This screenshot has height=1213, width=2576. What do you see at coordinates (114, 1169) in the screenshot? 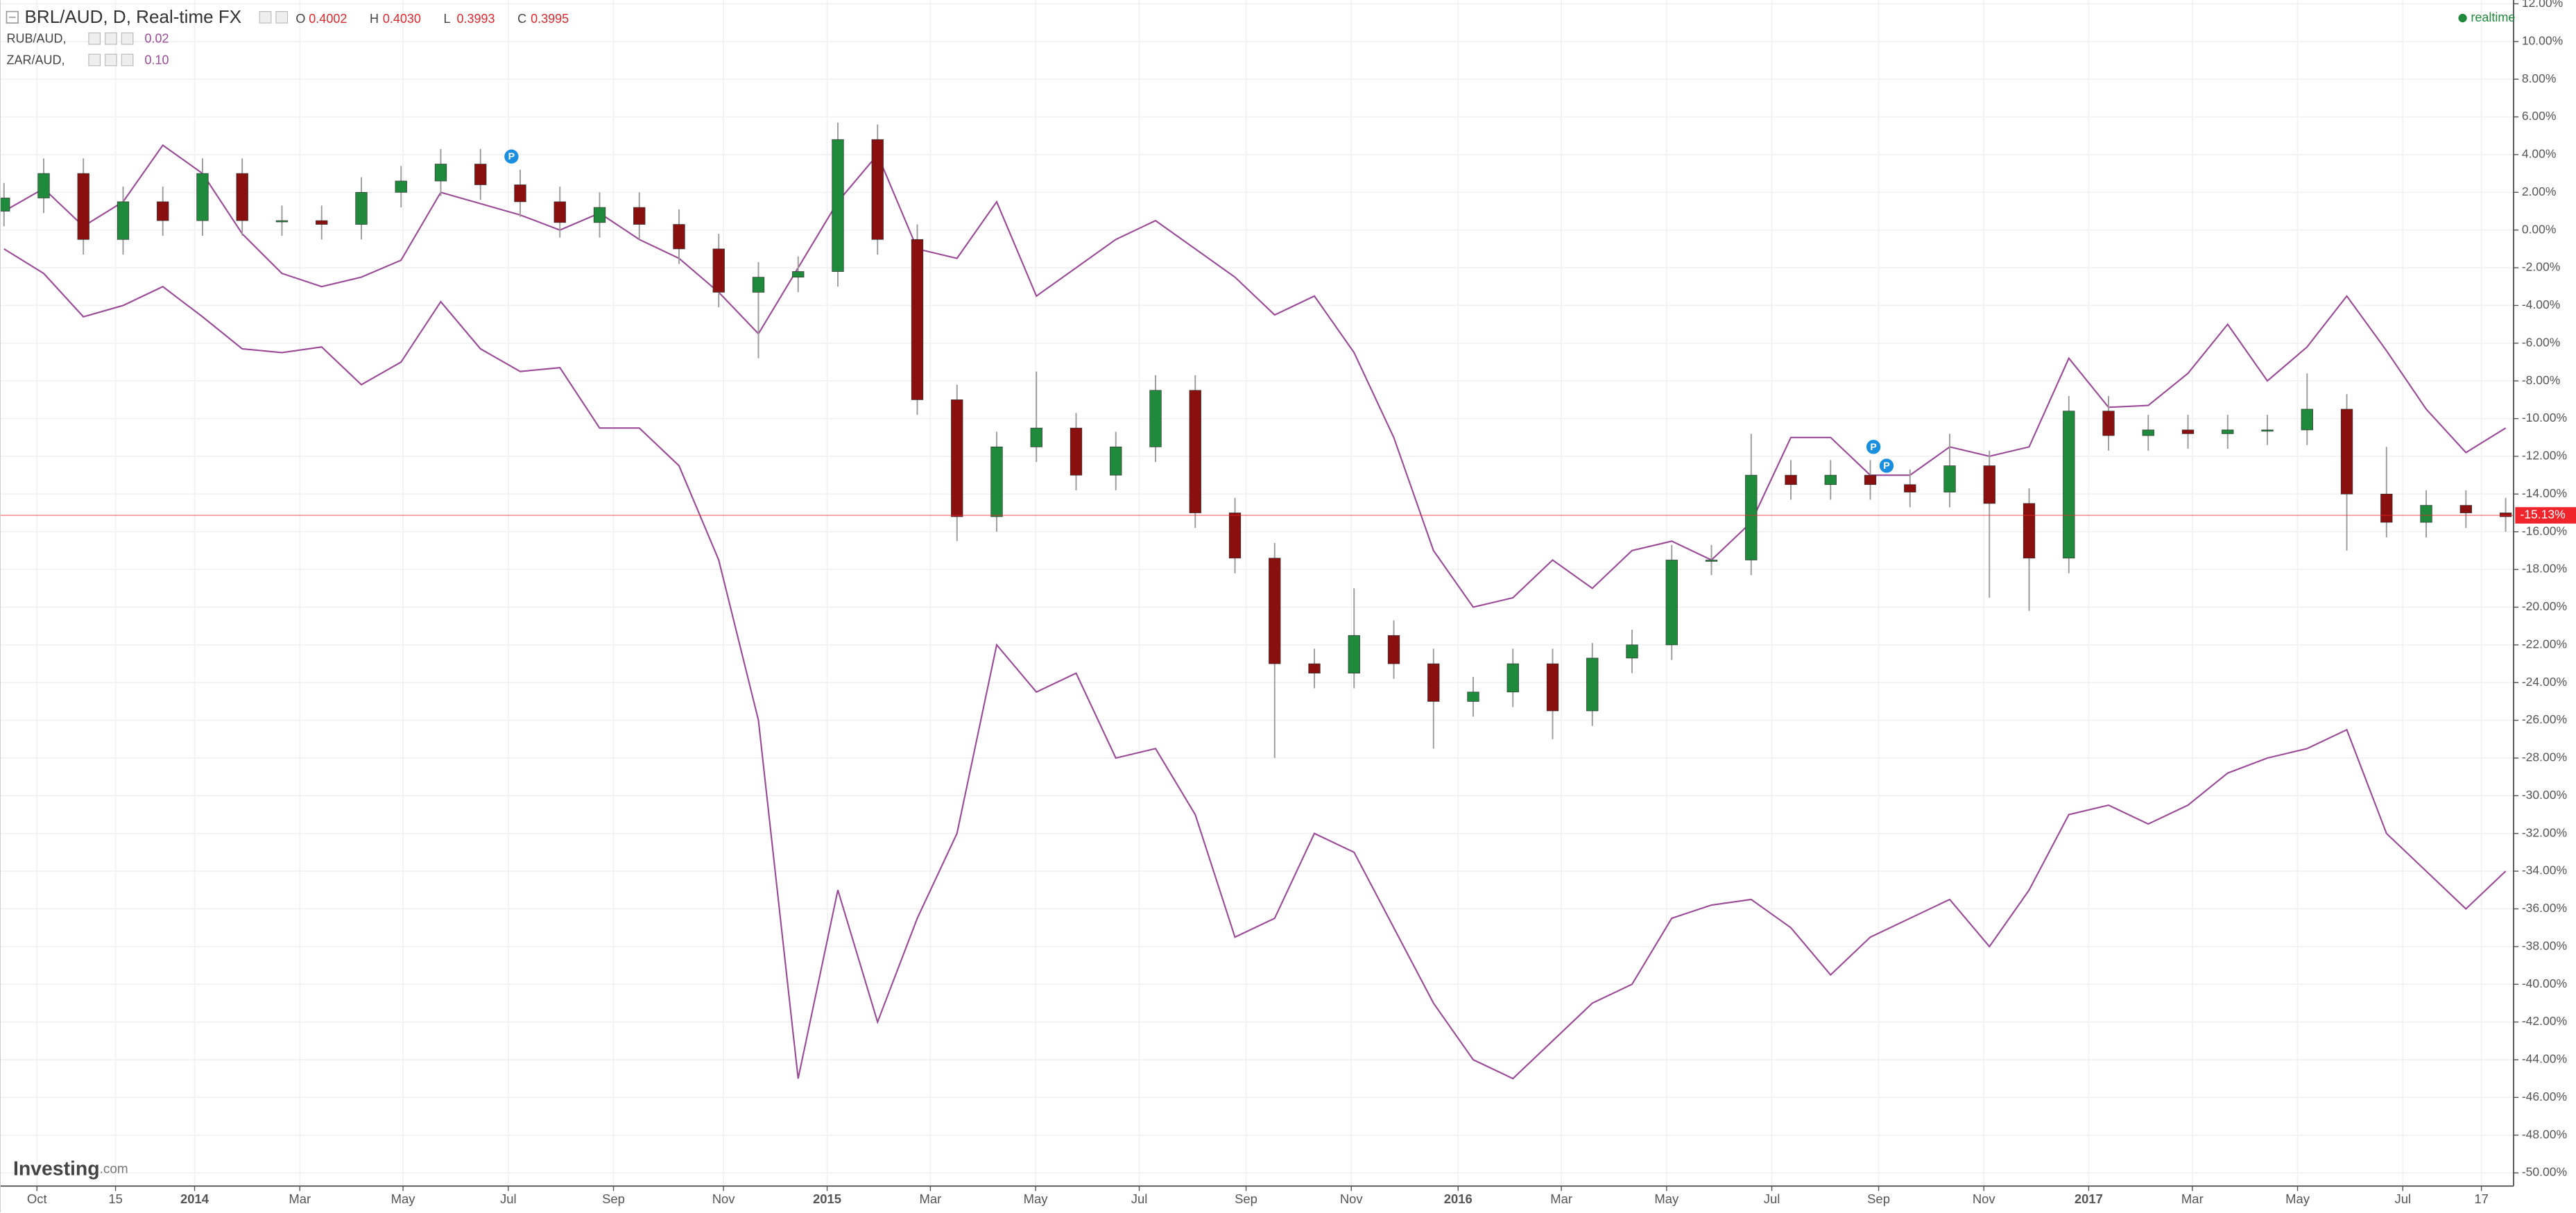
I see `logo-suffix: .com` at bounding box center [114, 1169].